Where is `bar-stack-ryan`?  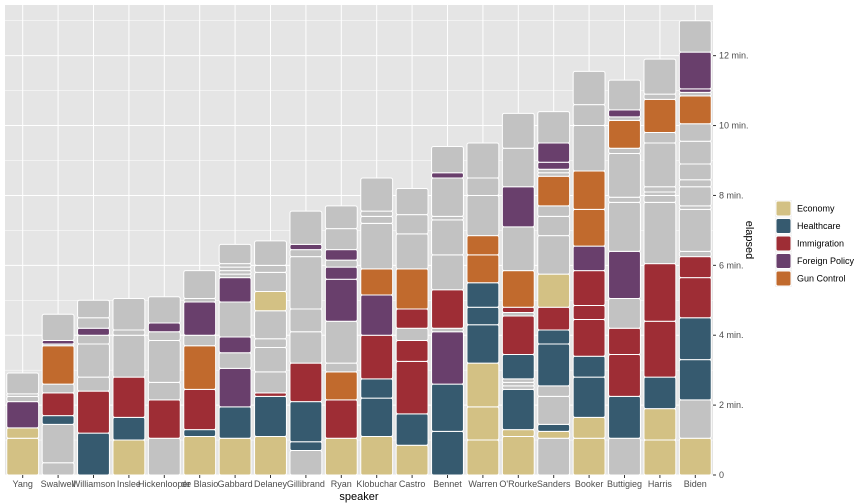
bar-stack-ryan is located at coordinates (341, 340).